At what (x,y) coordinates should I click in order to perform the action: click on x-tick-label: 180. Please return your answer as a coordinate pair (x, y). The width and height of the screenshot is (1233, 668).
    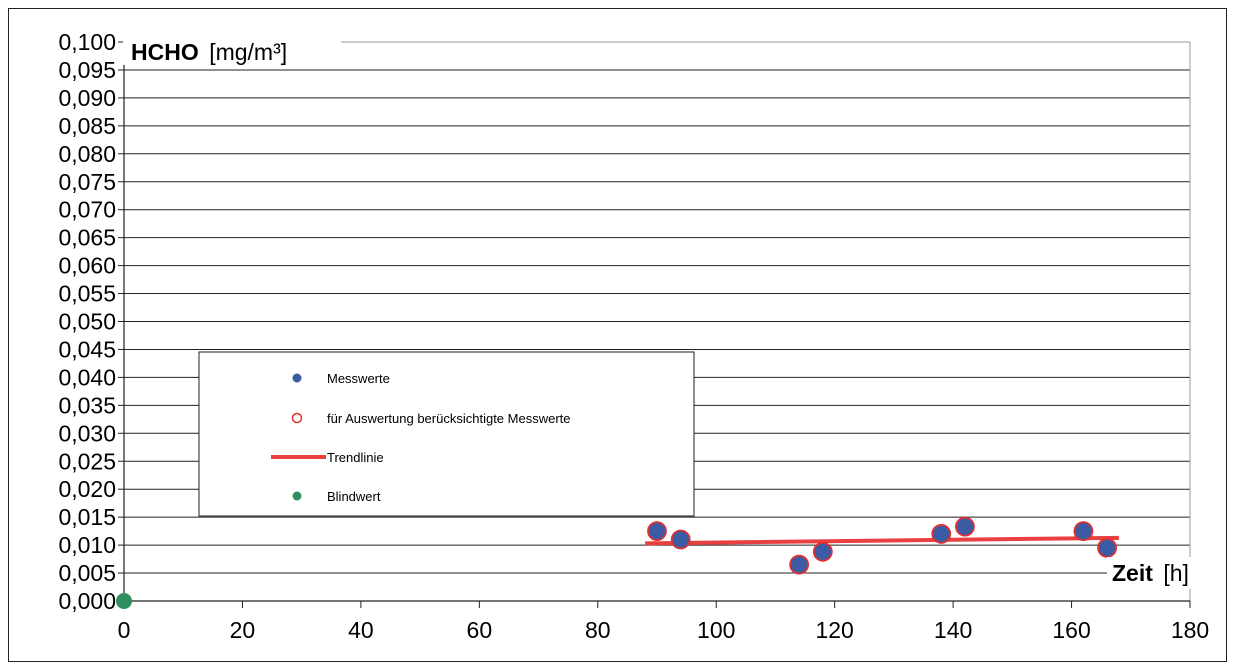
    Looking at the image, I should click on (1190, 630).